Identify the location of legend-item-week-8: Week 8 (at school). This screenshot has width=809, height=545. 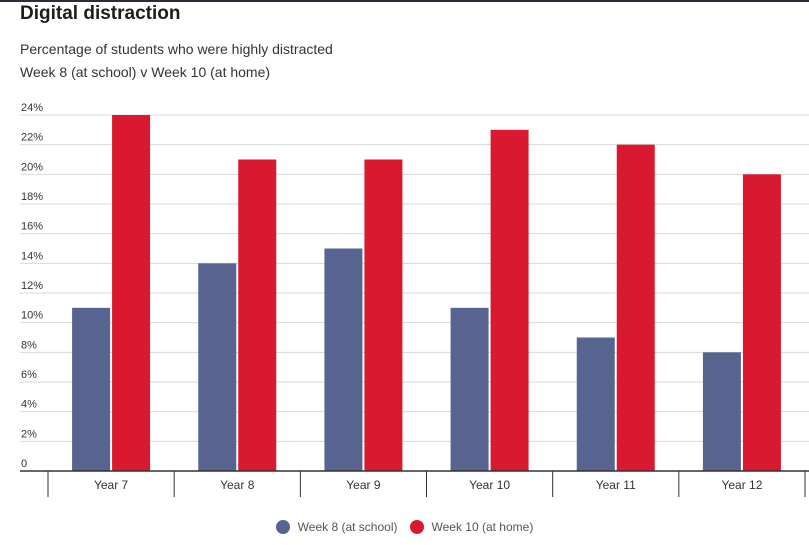
(336, 527).